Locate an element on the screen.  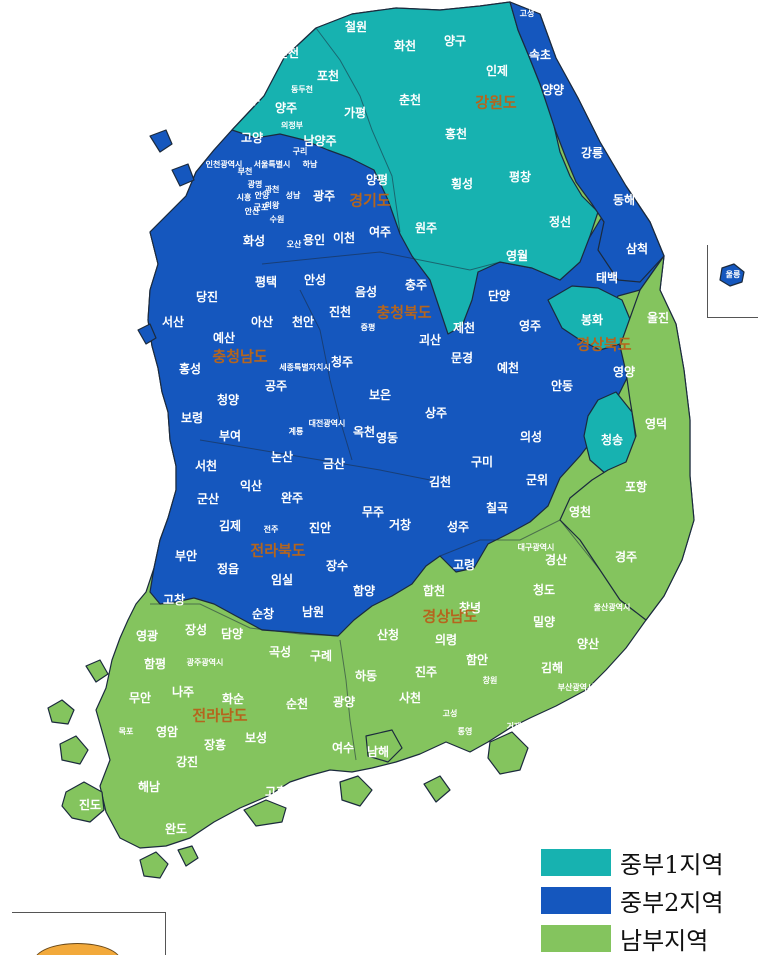
city-label: 구례 is located at coordinates (321, 656).